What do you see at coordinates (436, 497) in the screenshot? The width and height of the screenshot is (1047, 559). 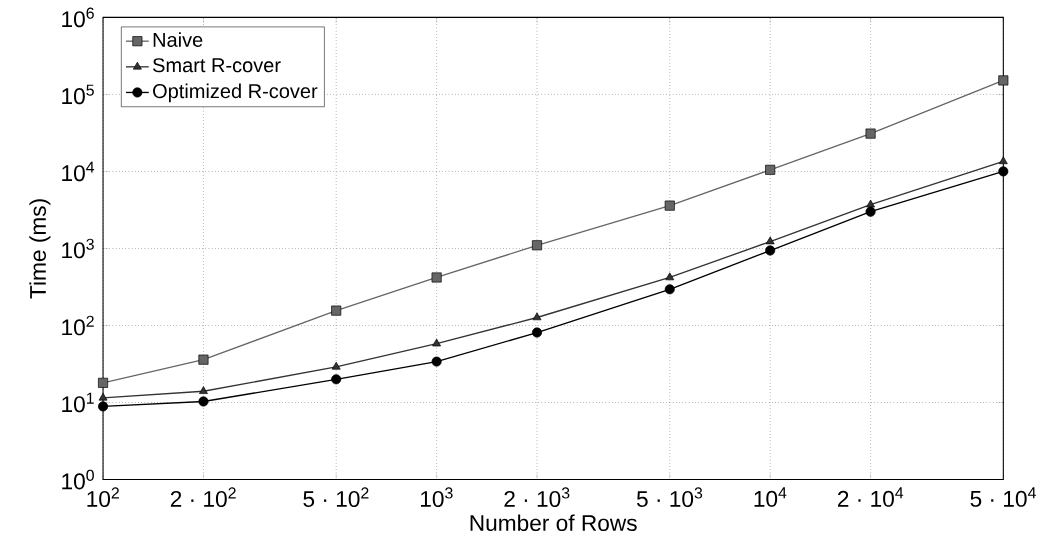 I see `x-tick-label: 10$^{3}$` at bounding box center [436, 497].